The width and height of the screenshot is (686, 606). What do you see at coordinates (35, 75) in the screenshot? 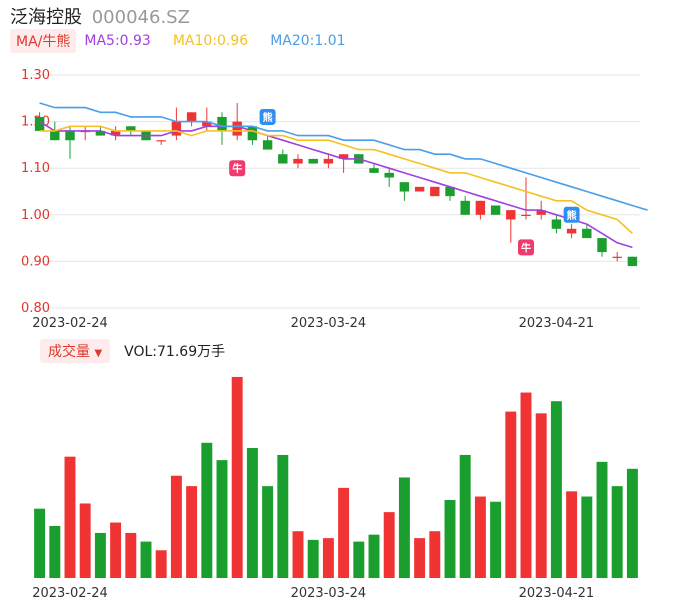
I see `y-tick-label: 1.30` at bounding box center [35, 75].